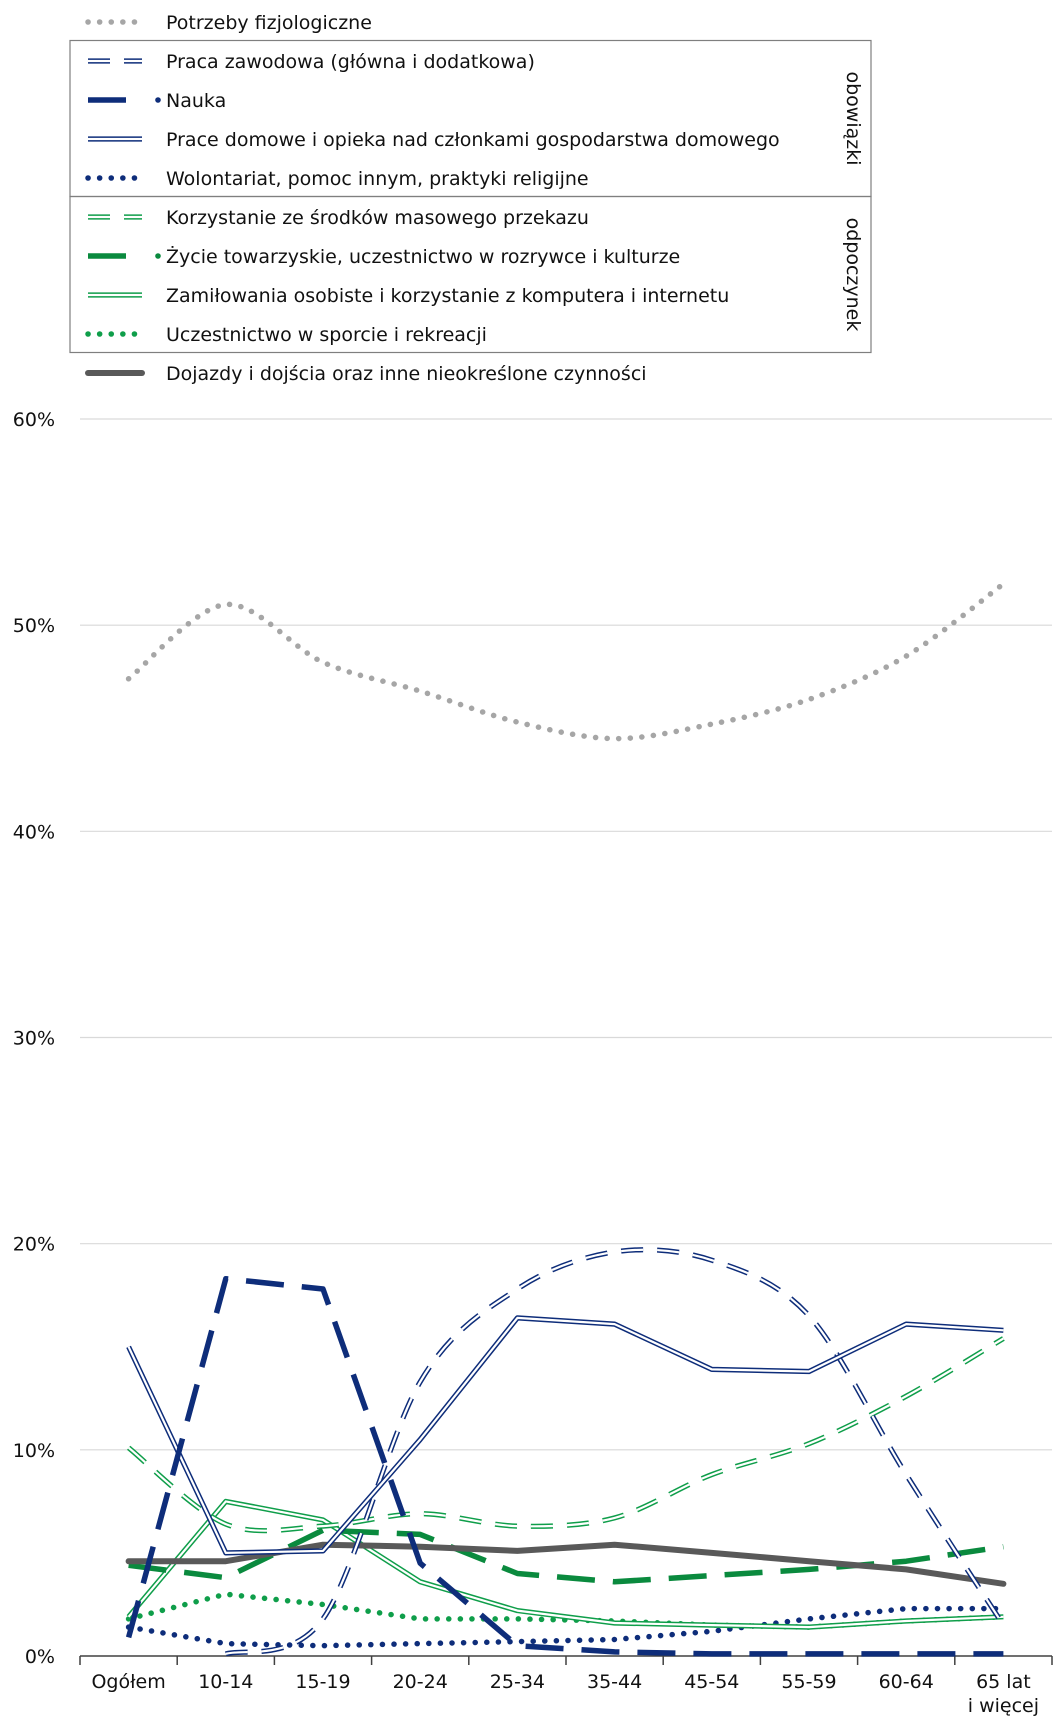  What do you see at coordinates (40, 1657) in the screenshot?
I see `y-tick-label: 0%` at bounding box center [40, 1657].